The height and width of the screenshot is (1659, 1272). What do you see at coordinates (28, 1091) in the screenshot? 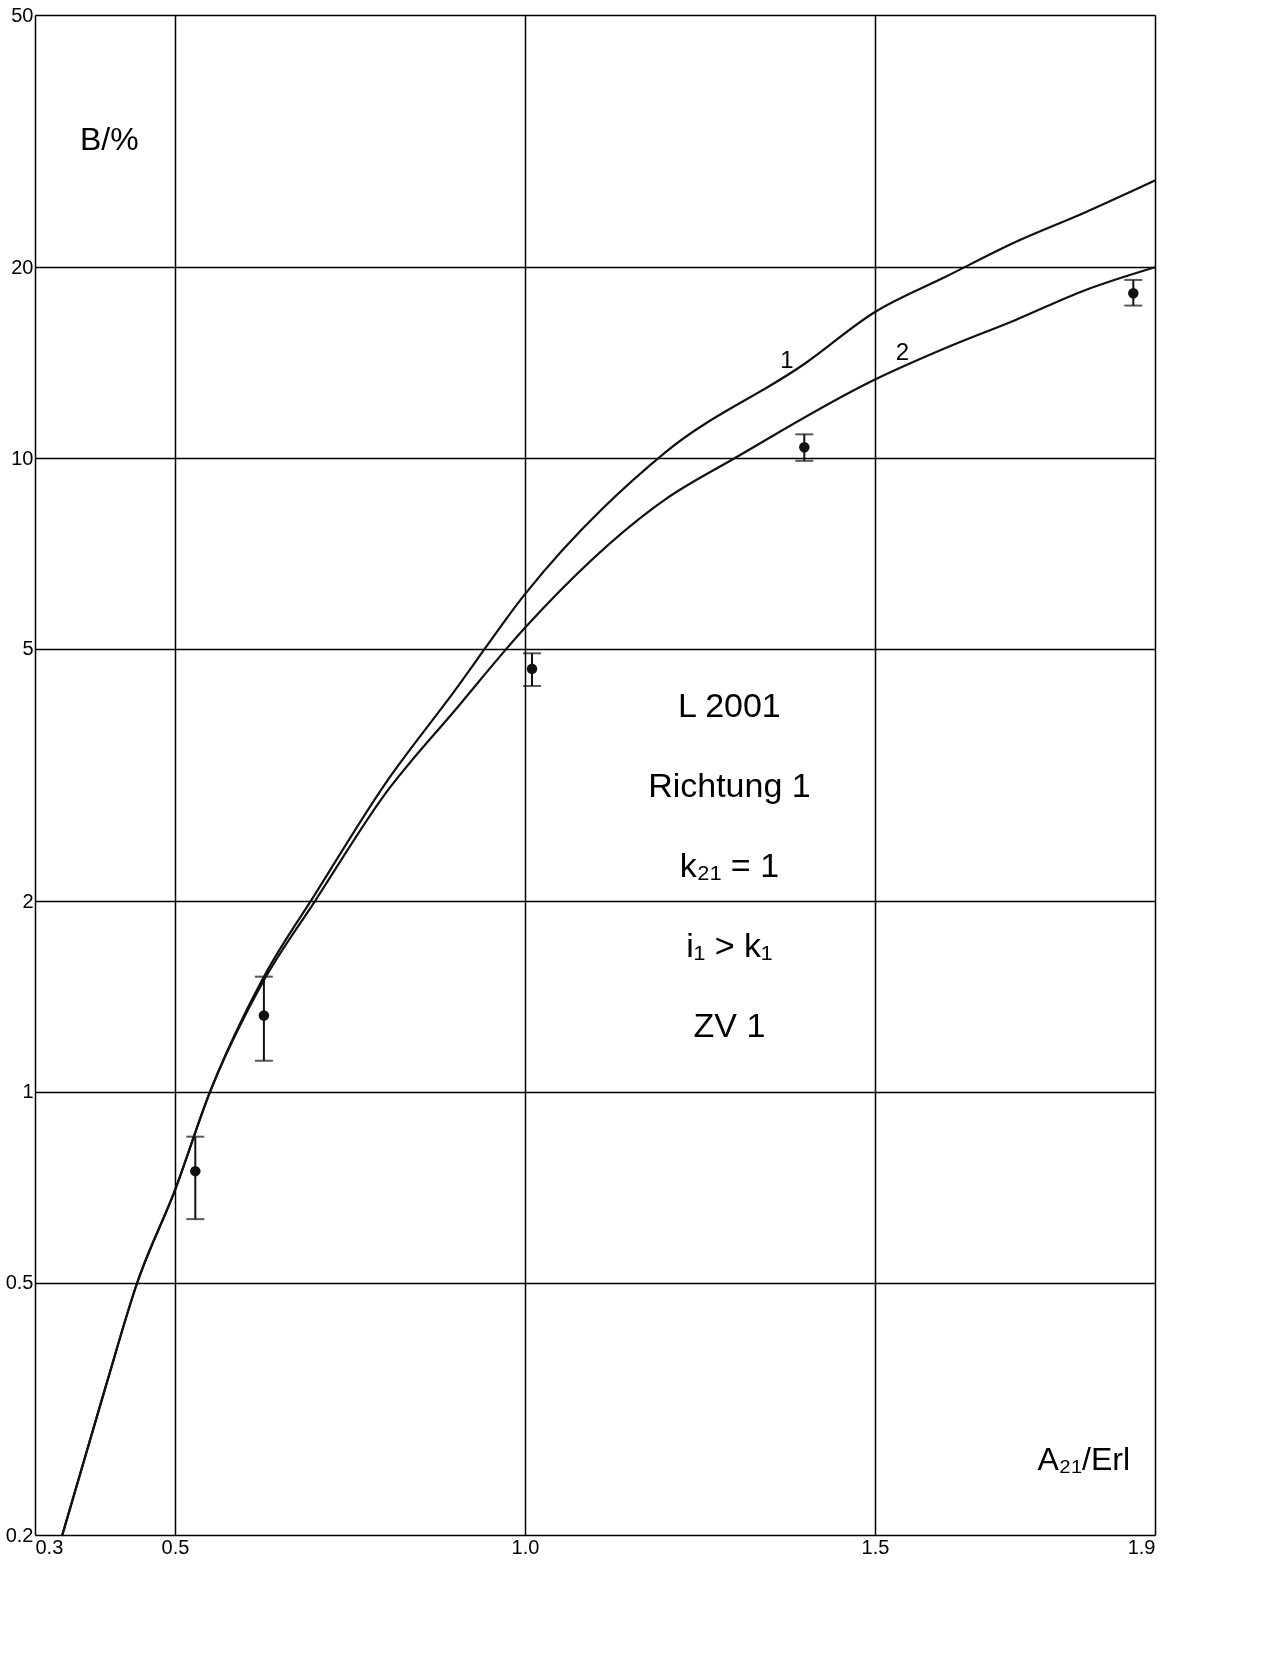
I see `y-tick-label: 1` at bounding box center [28, 1091].